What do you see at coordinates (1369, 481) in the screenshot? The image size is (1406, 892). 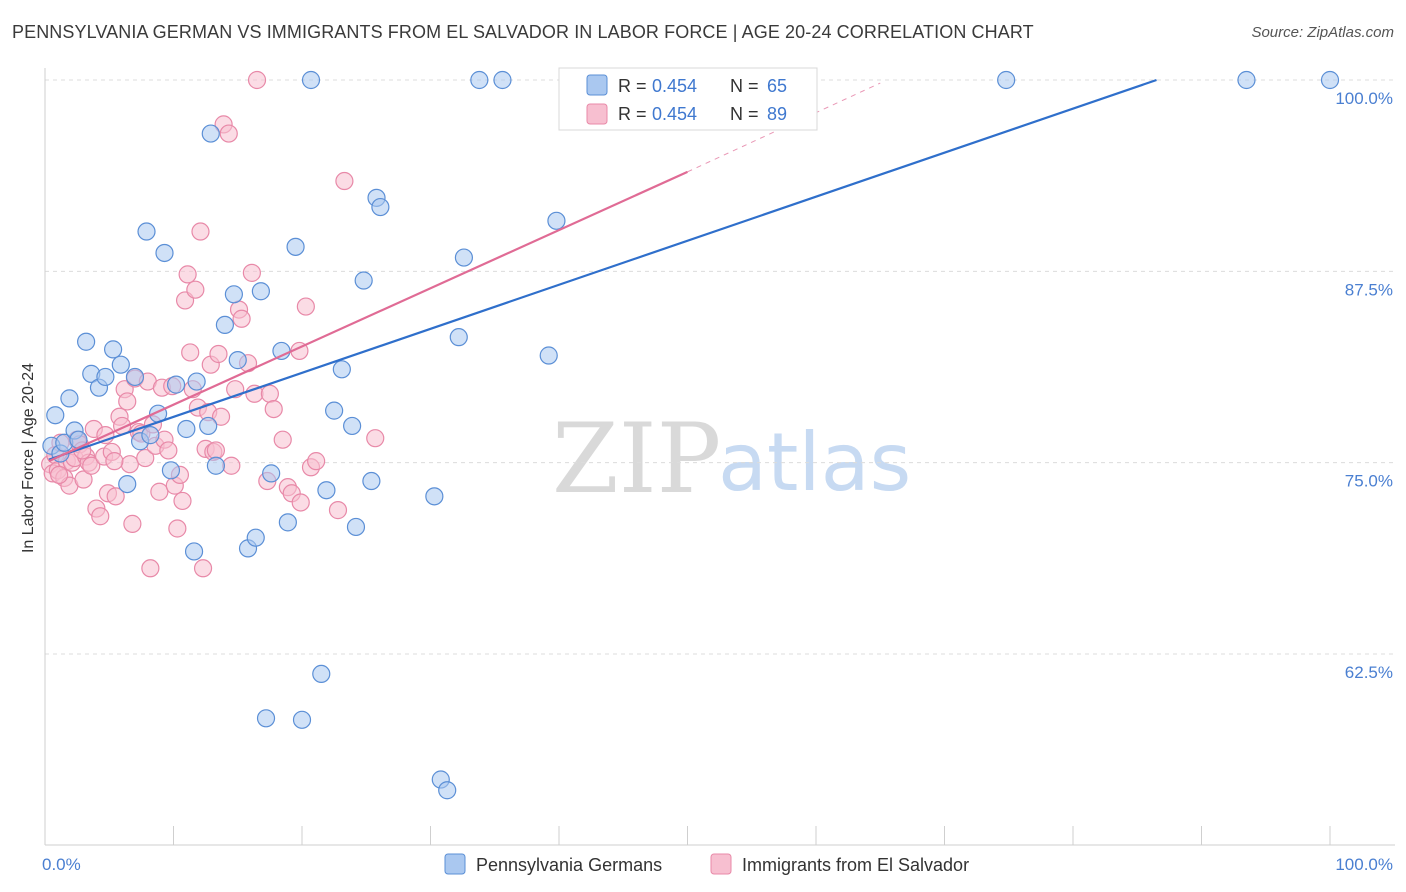 I see `y-tick-label-1: 75.0%` at bounding box center [1369, 481].